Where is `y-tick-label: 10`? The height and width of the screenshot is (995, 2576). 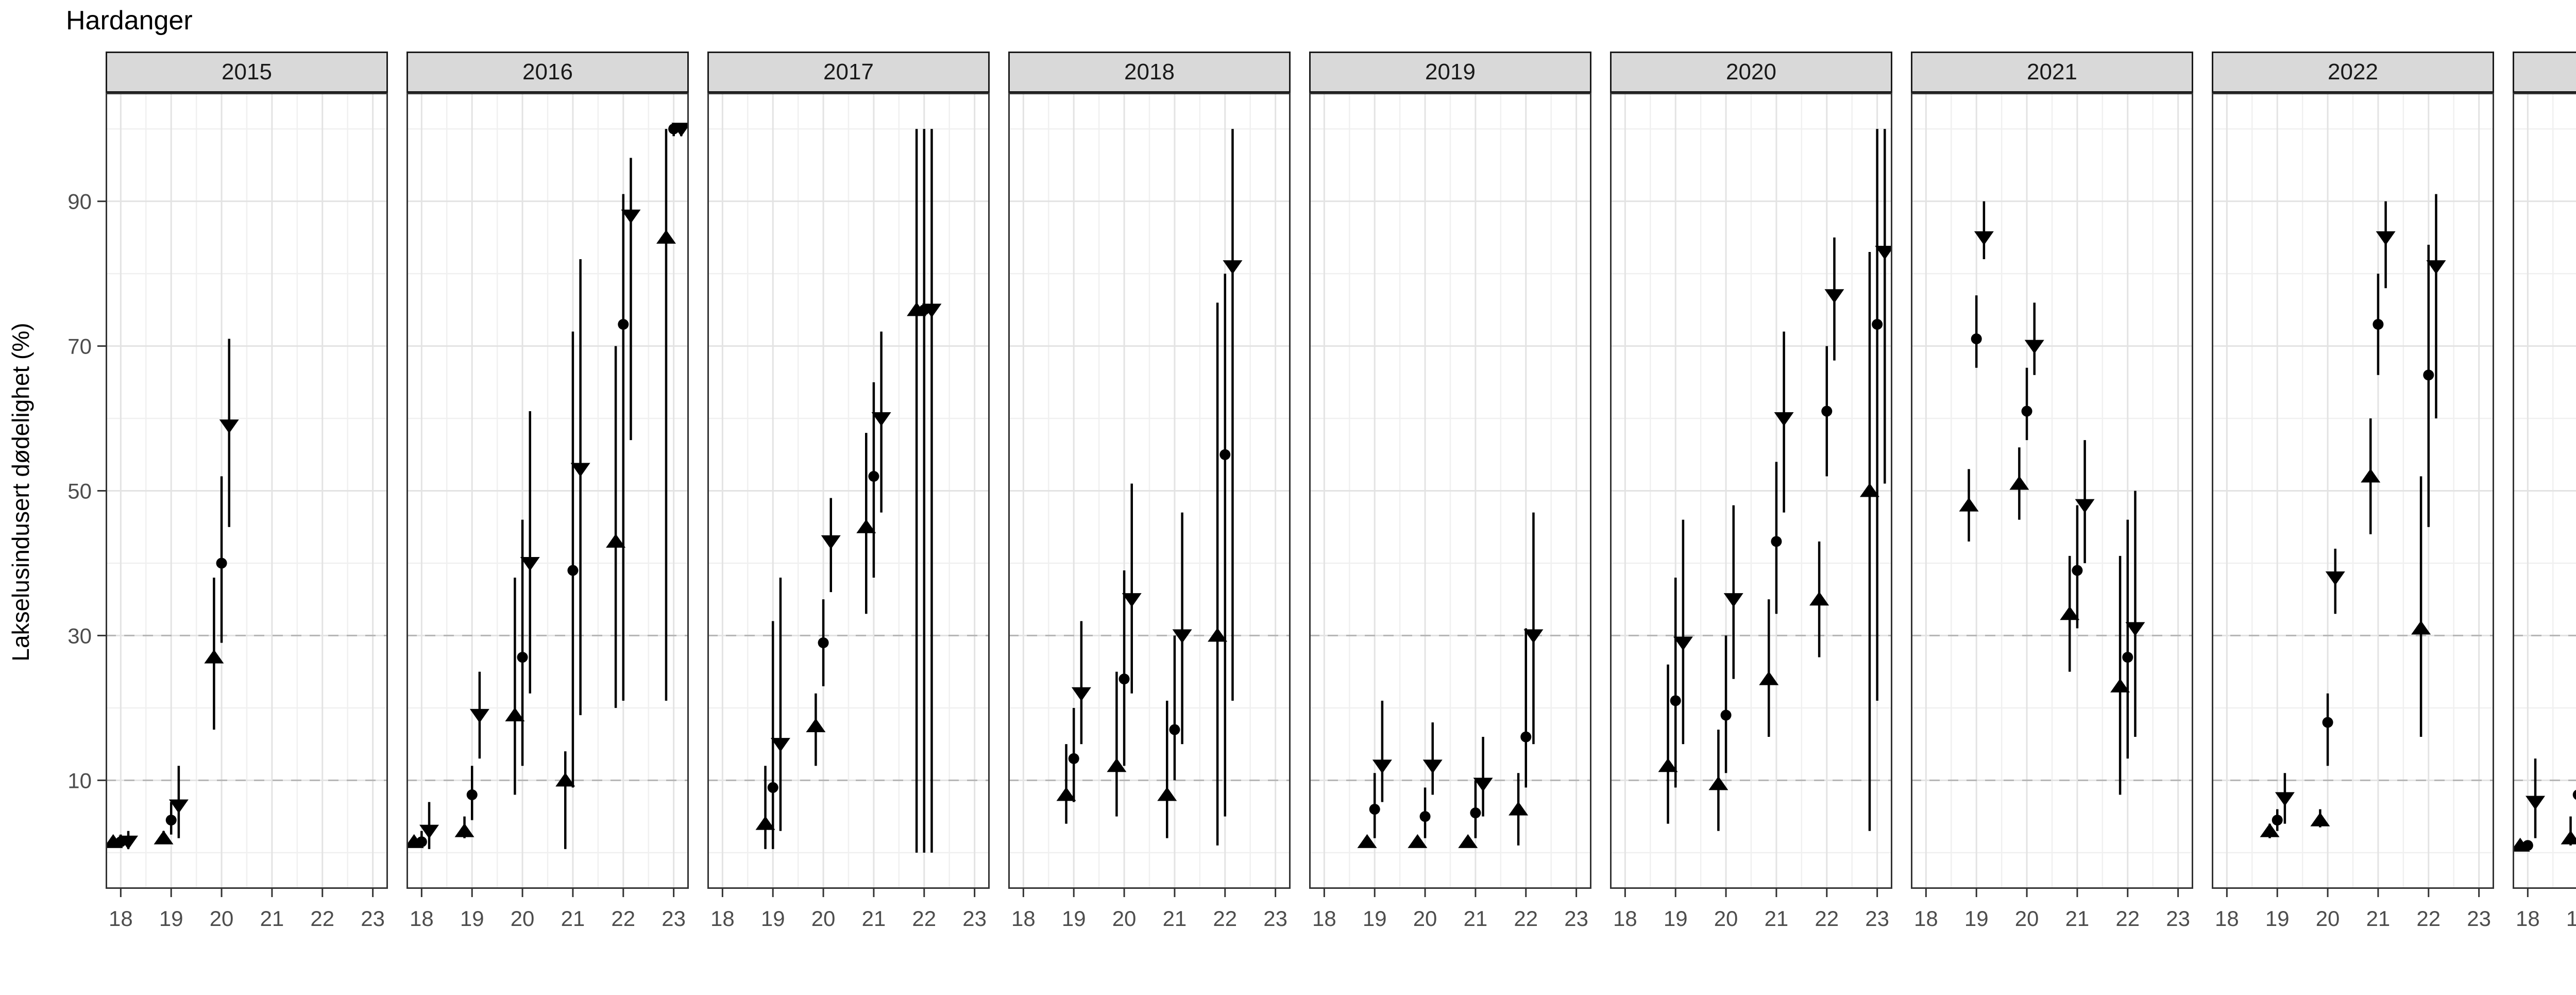 y-tick-label: 10 is located at coordinates (79, 780).